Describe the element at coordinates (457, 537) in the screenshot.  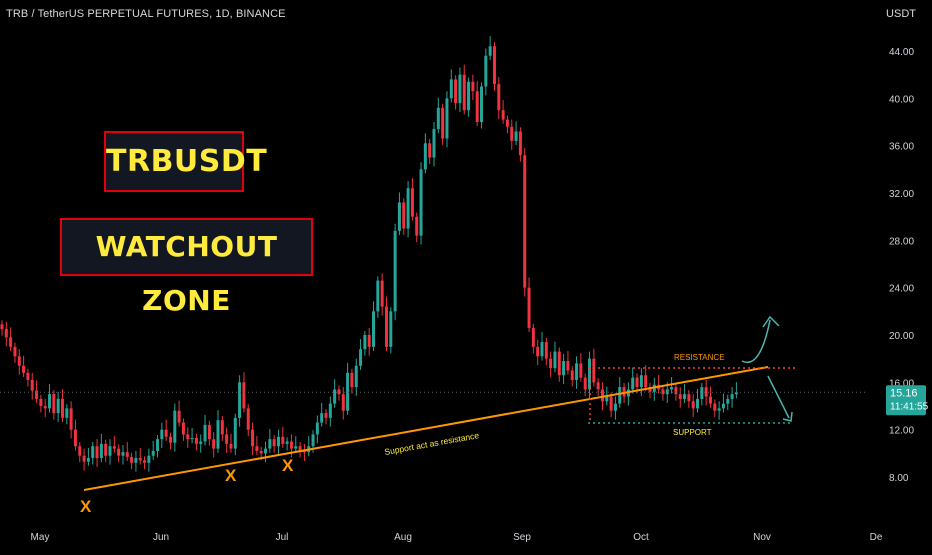
I see `time-axis: May Jun Jul Aug Sep Oct Nov De` at that location.